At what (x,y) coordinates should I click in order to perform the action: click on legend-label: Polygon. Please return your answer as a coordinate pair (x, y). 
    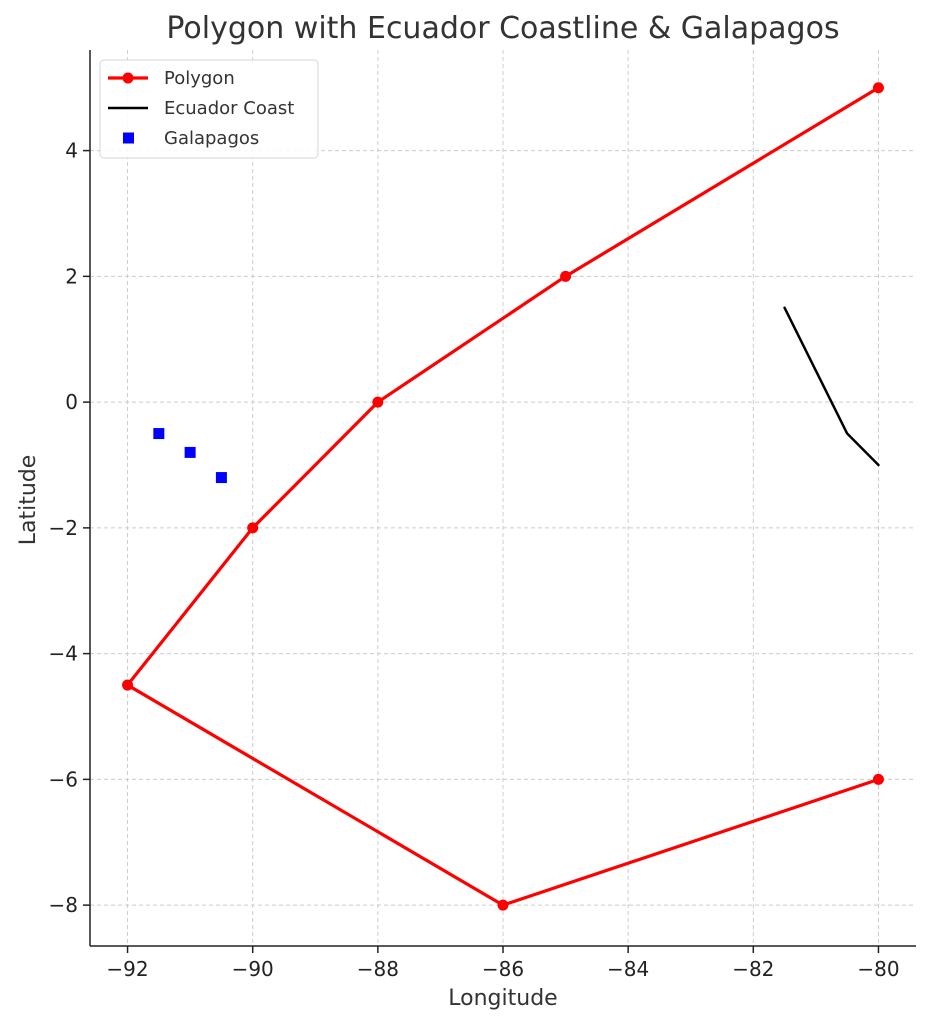
    Looking at the image, I should click on (199, 78).